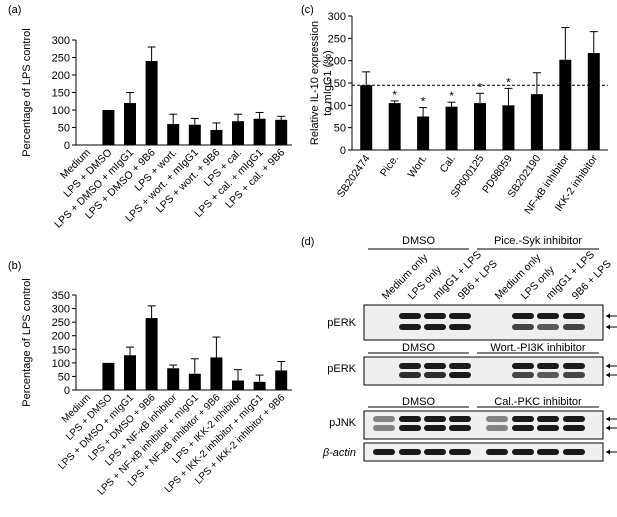 The image size is (617, 517). Describe the element at coordinates (27, 342) in the screenshot. I see `y-axis-label: Percentage of LPS control` at that location.